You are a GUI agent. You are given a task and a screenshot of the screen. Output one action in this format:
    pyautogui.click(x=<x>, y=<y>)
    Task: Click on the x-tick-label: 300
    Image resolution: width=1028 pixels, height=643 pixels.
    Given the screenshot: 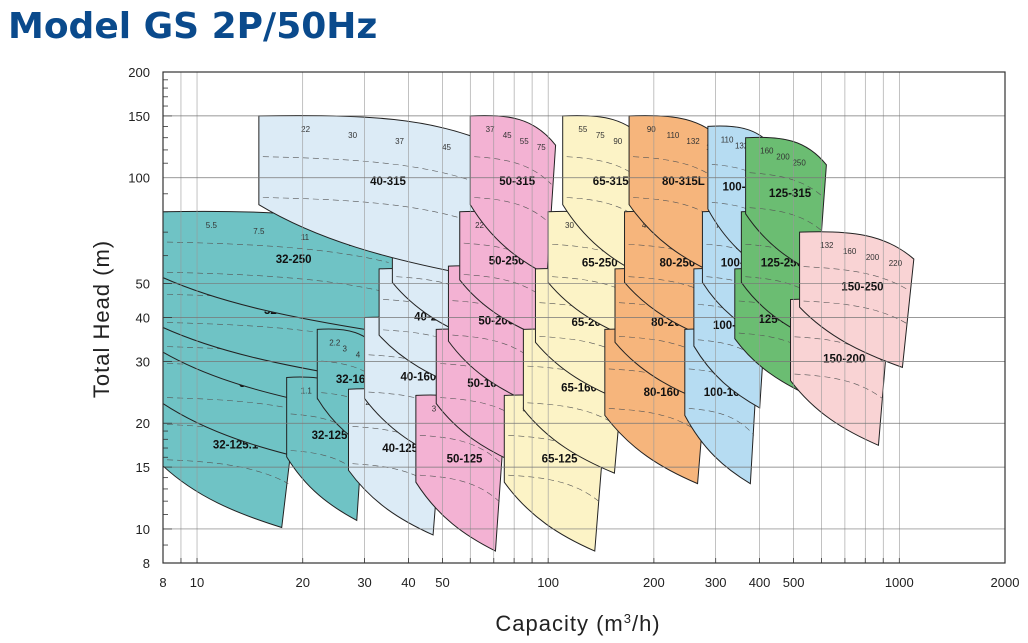 What is the action you would take?
    pyautogui.click(x=716, y=582)
    